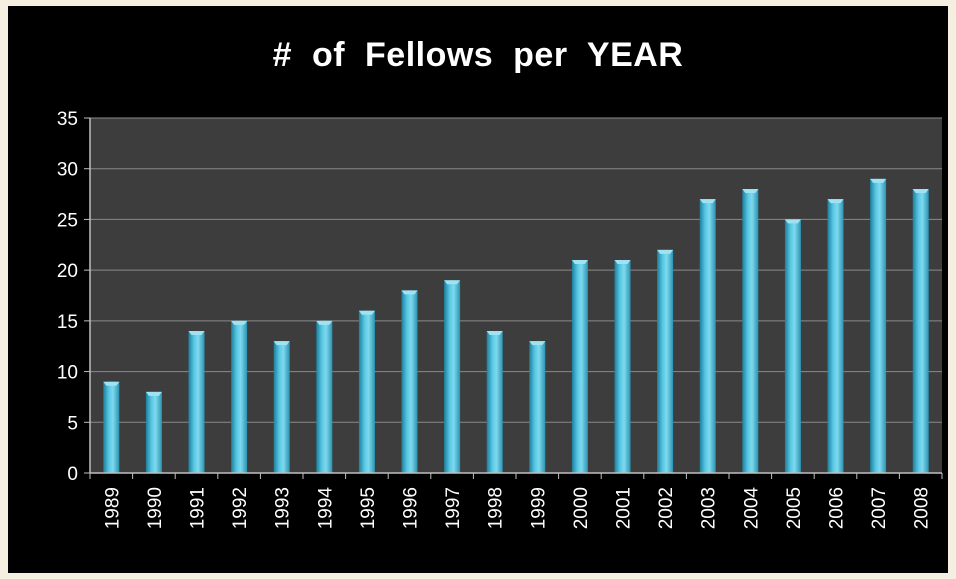  I want to click on x-tick-label: 2001, so click(624, 508).